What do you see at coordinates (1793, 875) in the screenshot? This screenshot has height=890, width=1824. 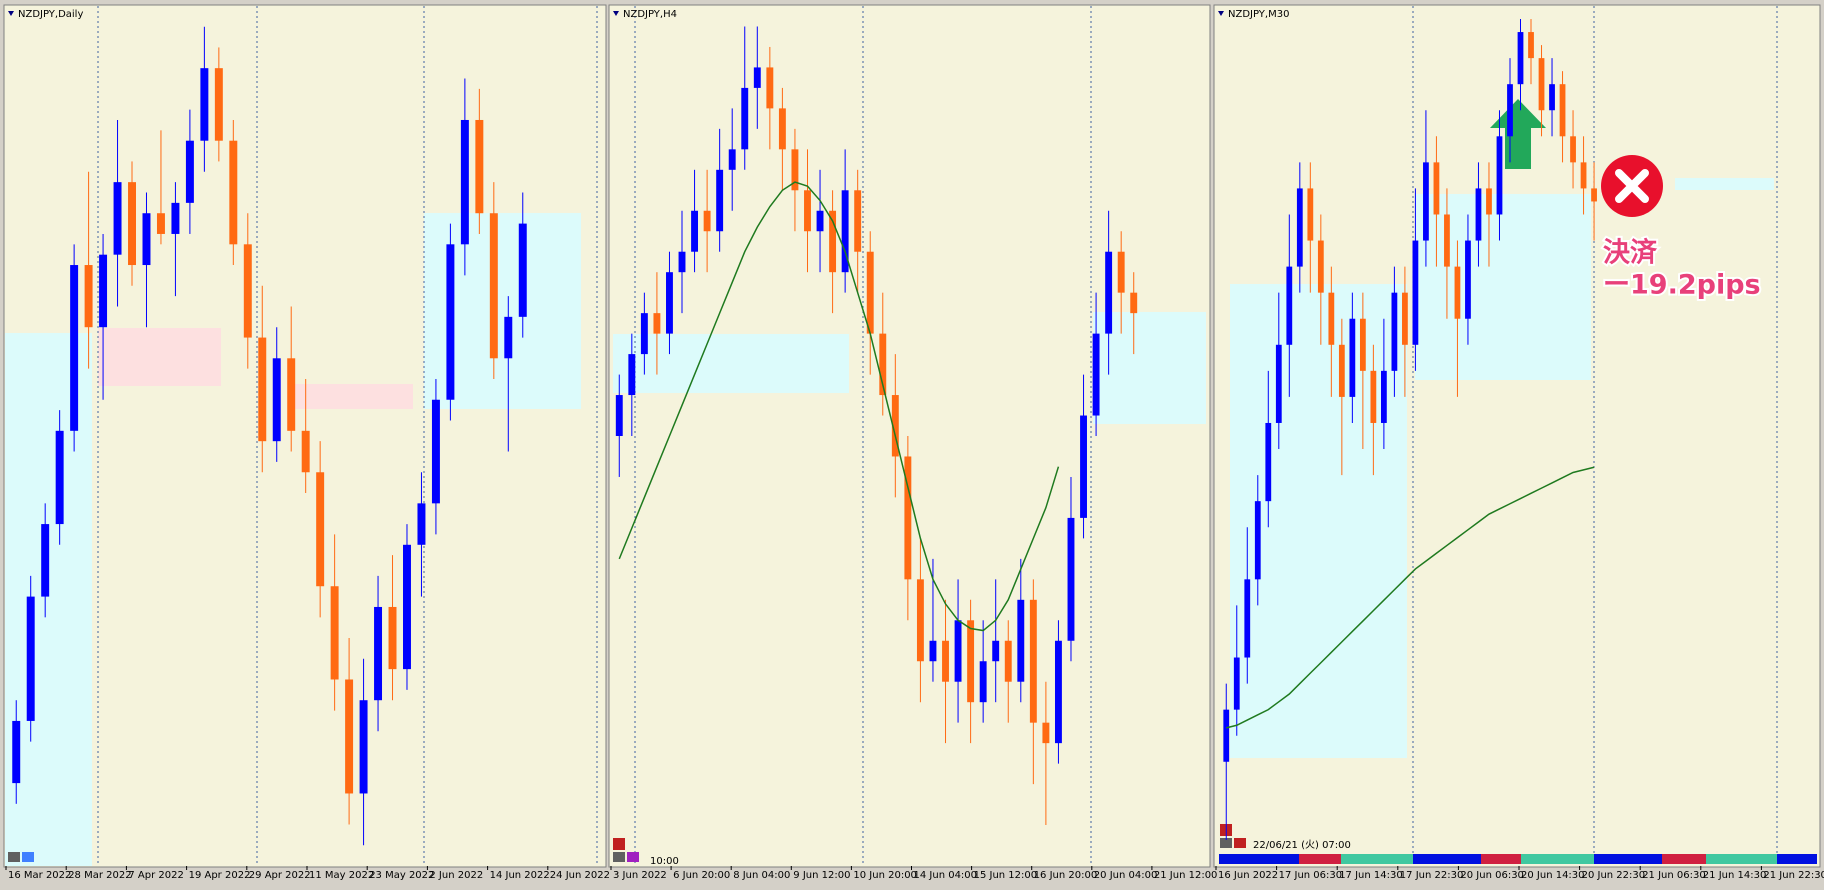 I see `x-tick-label: 21 Jun 22:30` at bounding box center [1793, 875].